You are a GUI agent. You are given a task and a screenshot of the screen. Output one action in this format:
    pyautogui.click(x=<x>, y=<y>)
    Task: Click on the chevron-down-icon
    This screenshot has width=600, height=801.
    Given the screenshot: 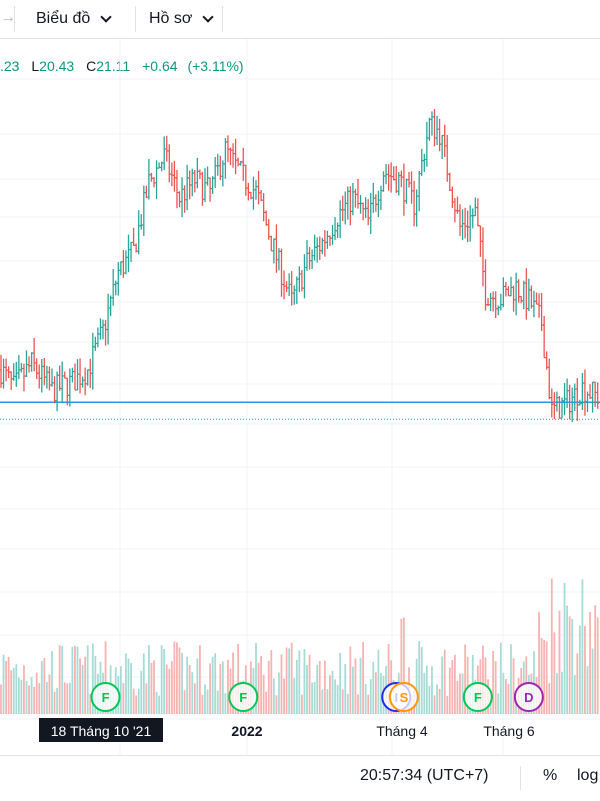 What is the action you would take?
    pyautogui.click(x=208, y=17)
    